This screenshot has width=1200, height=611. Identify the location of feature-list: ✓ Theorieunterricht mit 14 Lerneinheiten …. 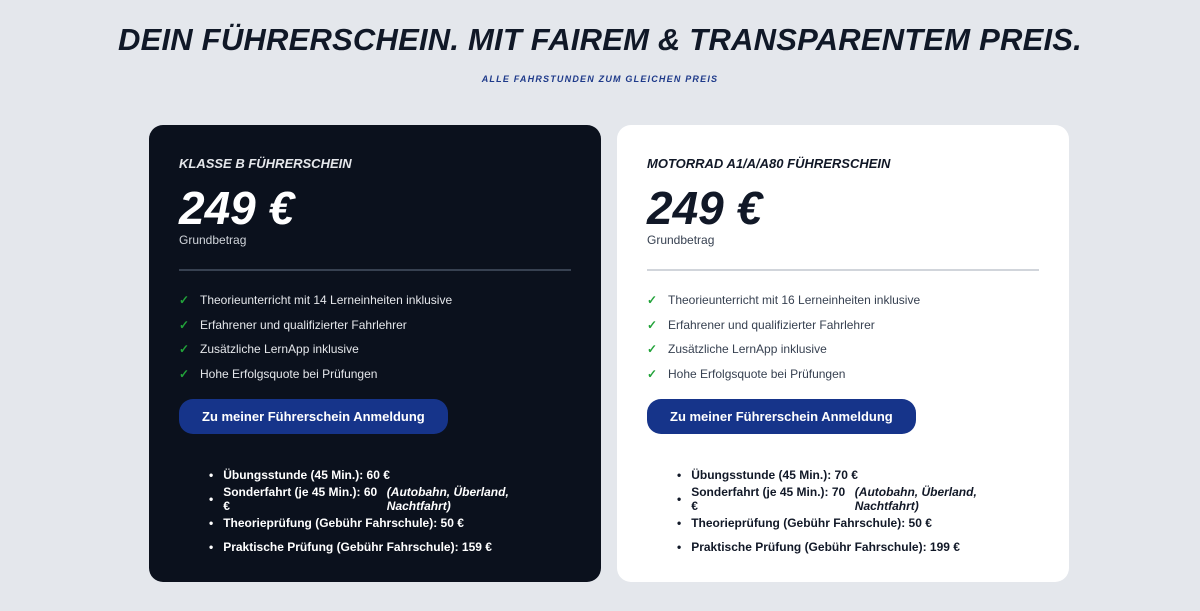
(375, 337).